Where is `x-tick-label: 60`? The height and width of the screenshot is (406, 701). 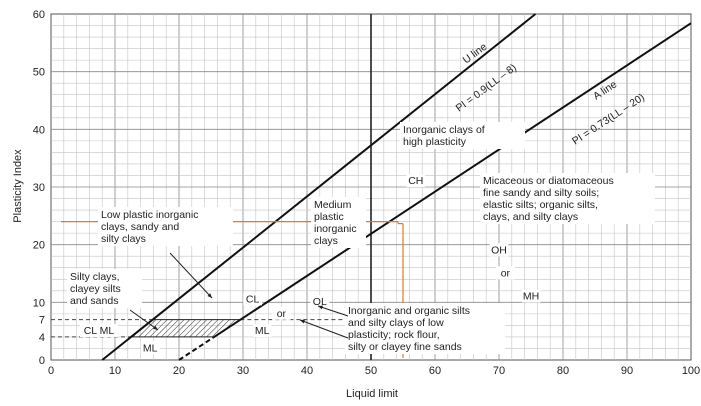 x-tick-label: 60 is located at coordinates (435, 371).